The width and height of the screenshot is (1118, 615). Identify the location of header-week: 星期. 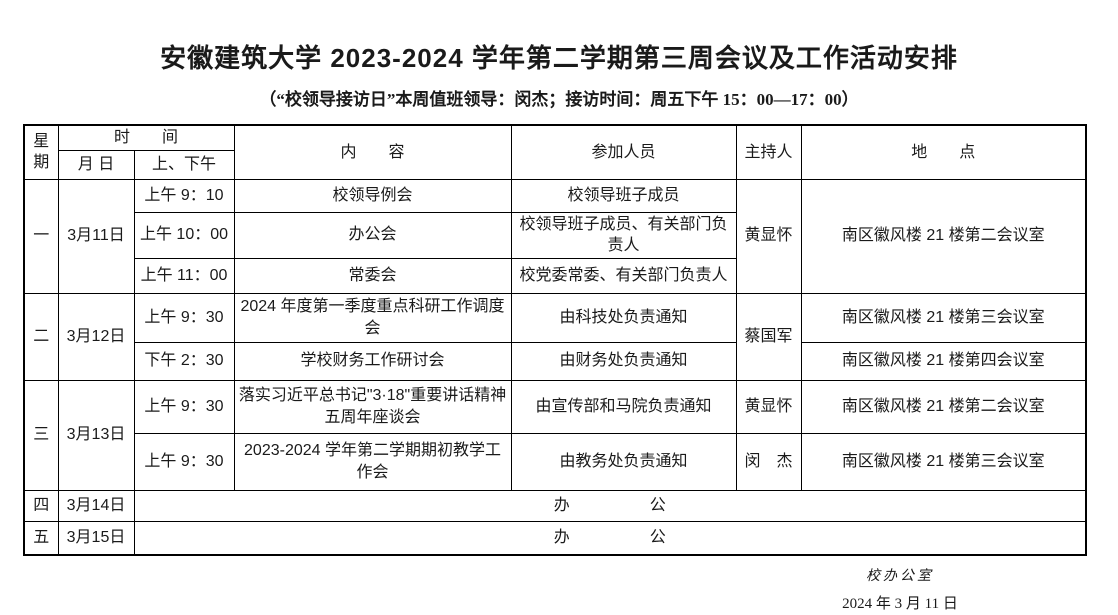
(41, 152).